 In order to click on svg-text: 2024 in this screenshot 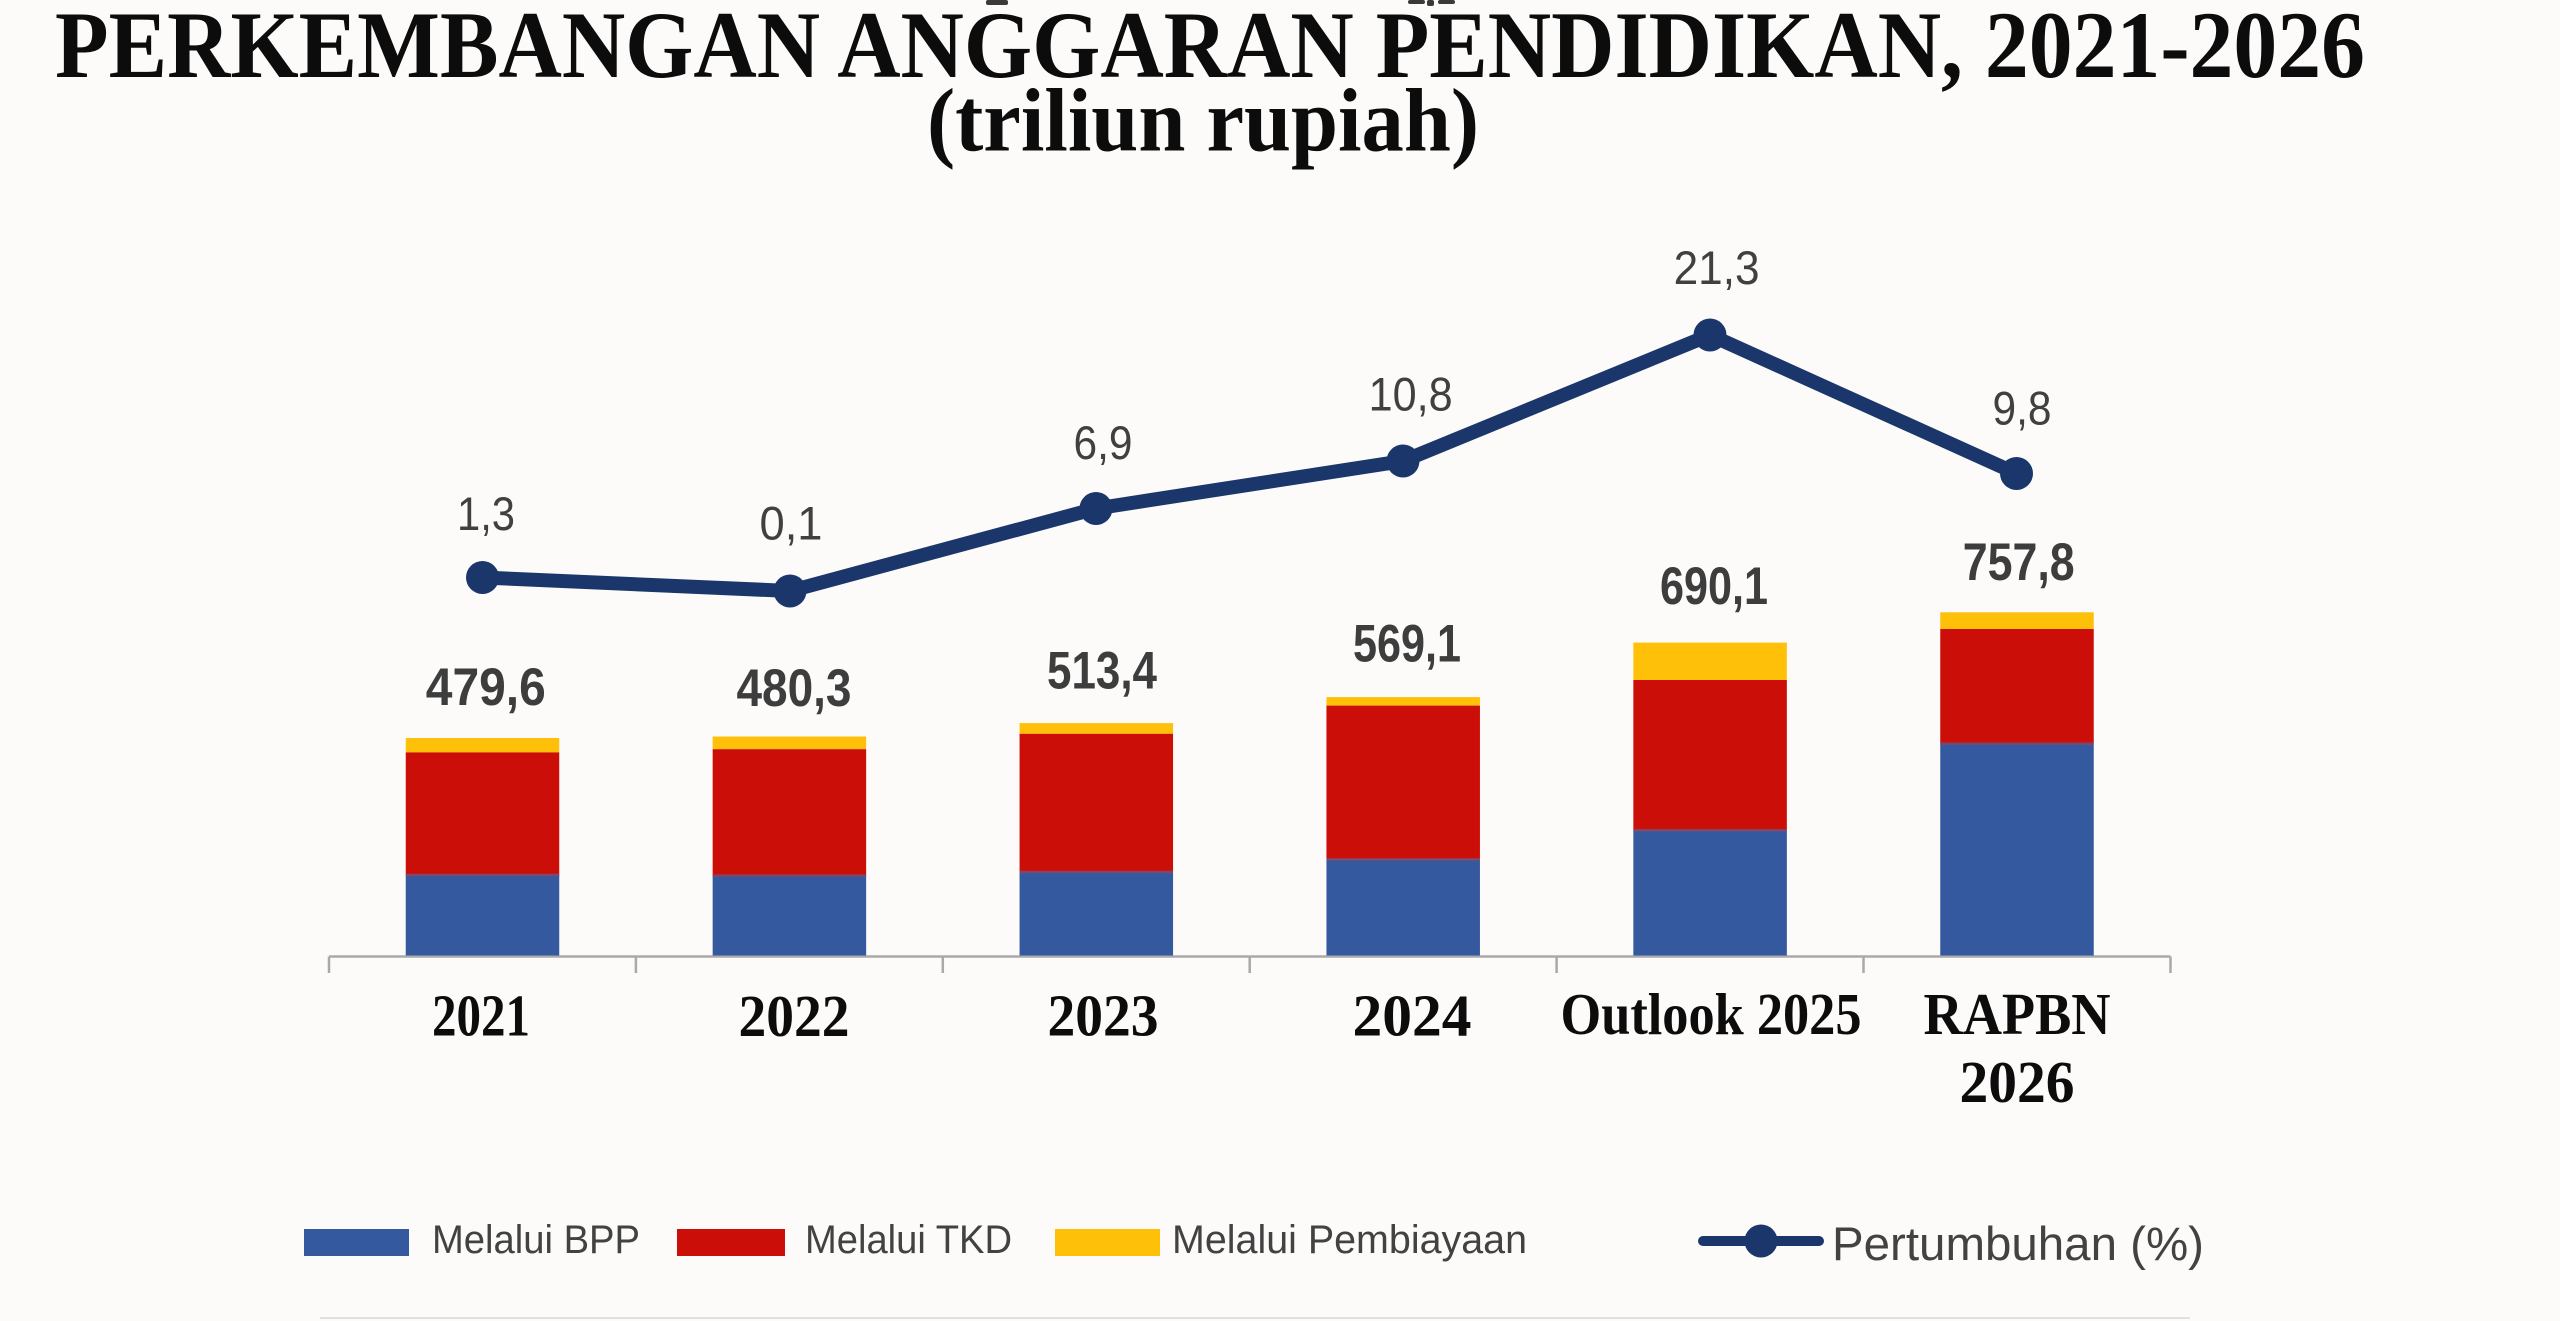, I will do `click(1412, 1015)`.